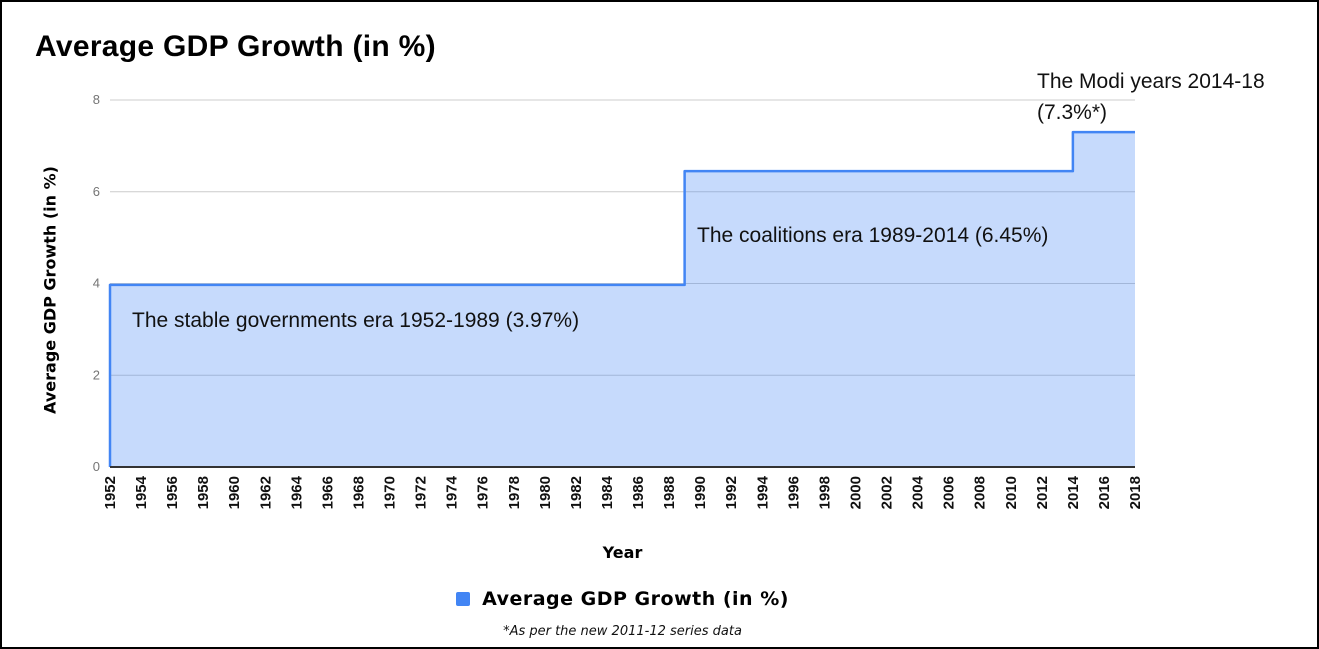  What do you see at coordinates (545, 492) in the screenshot?
I see `svg-text: 1980` at bounding box center [545, 492].